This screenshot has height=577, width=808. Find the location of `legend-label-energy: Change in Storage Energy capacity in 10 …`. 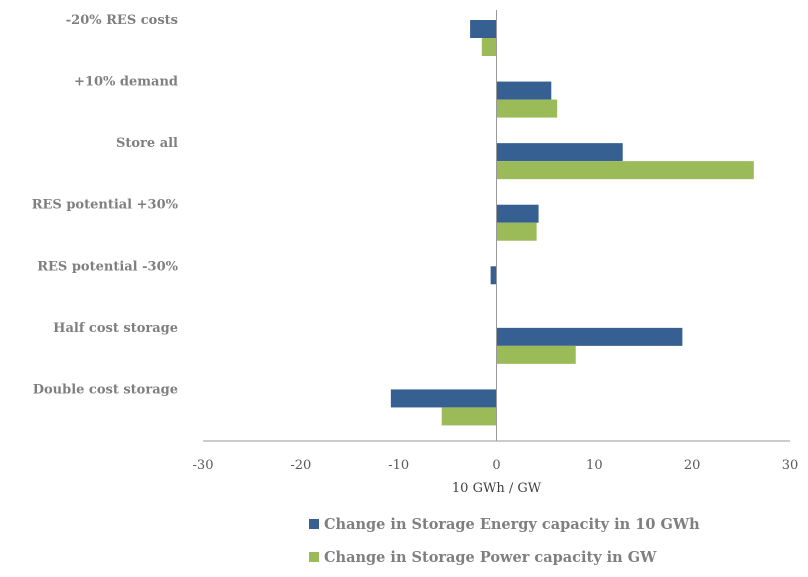

legend-label-energy: Change in Storage Energy capacity in 10 … is located at coordinates (512, 524).